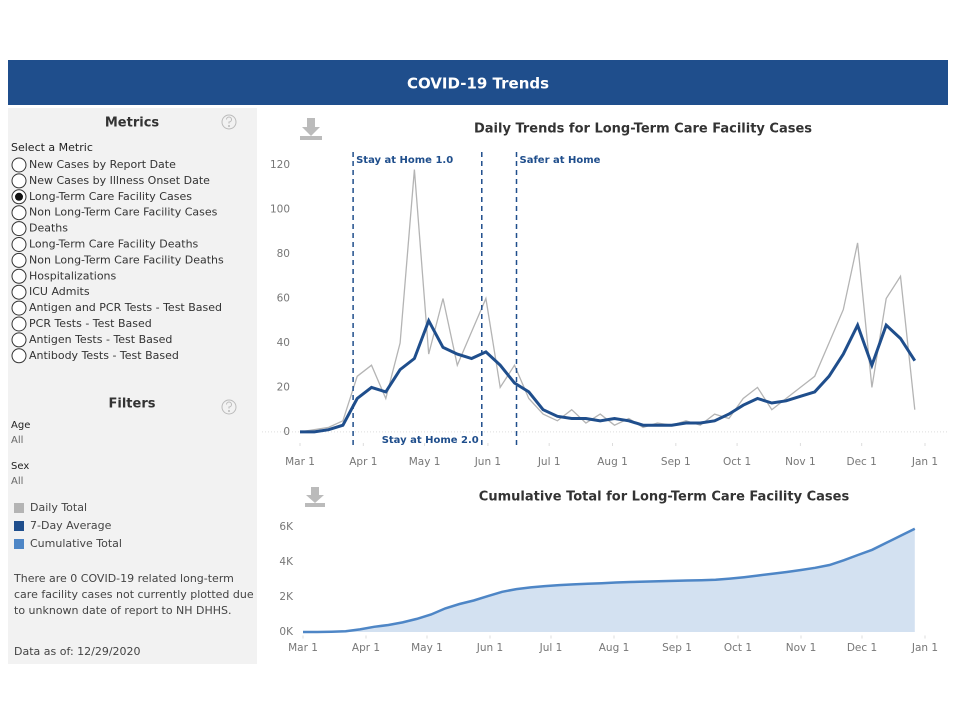 This screenshot has width=960, height=720. I want to click on metric-option: Deaths, so click(48, 228).